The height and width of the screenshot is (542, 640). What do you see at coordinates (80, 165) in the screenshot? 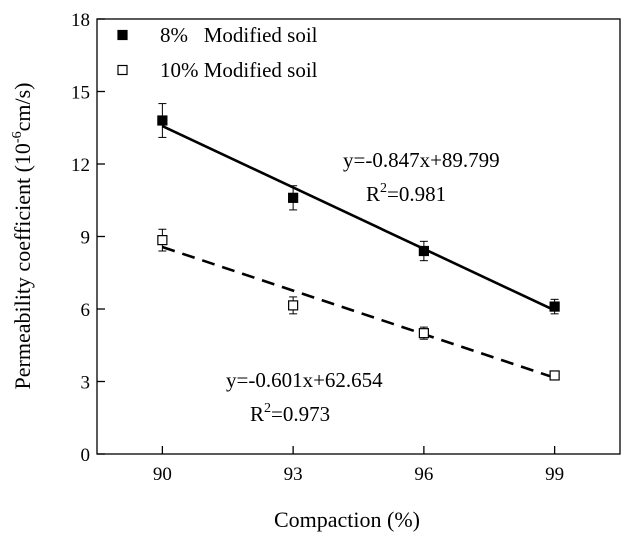
I see `y-tick-label: 12` at bounding box center [80, 165].